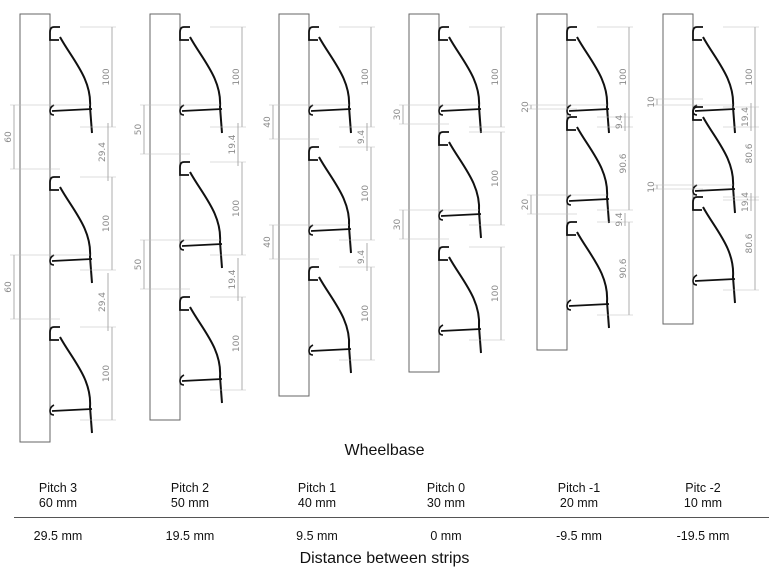 The height and width of the screenshot is (571, 769). What do you see at coordinates (703, 503) in the screenshot?
I see `pitch-value: 10 mm` at bounding box center [703, 503].